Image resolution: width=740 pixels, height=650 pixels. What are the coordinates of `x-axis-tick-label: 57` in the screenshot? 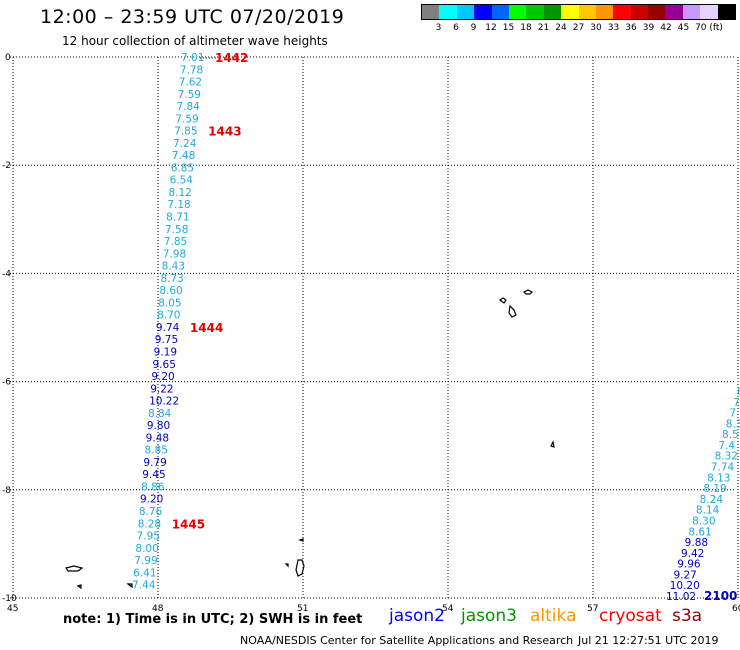 It's located at (592, 609).